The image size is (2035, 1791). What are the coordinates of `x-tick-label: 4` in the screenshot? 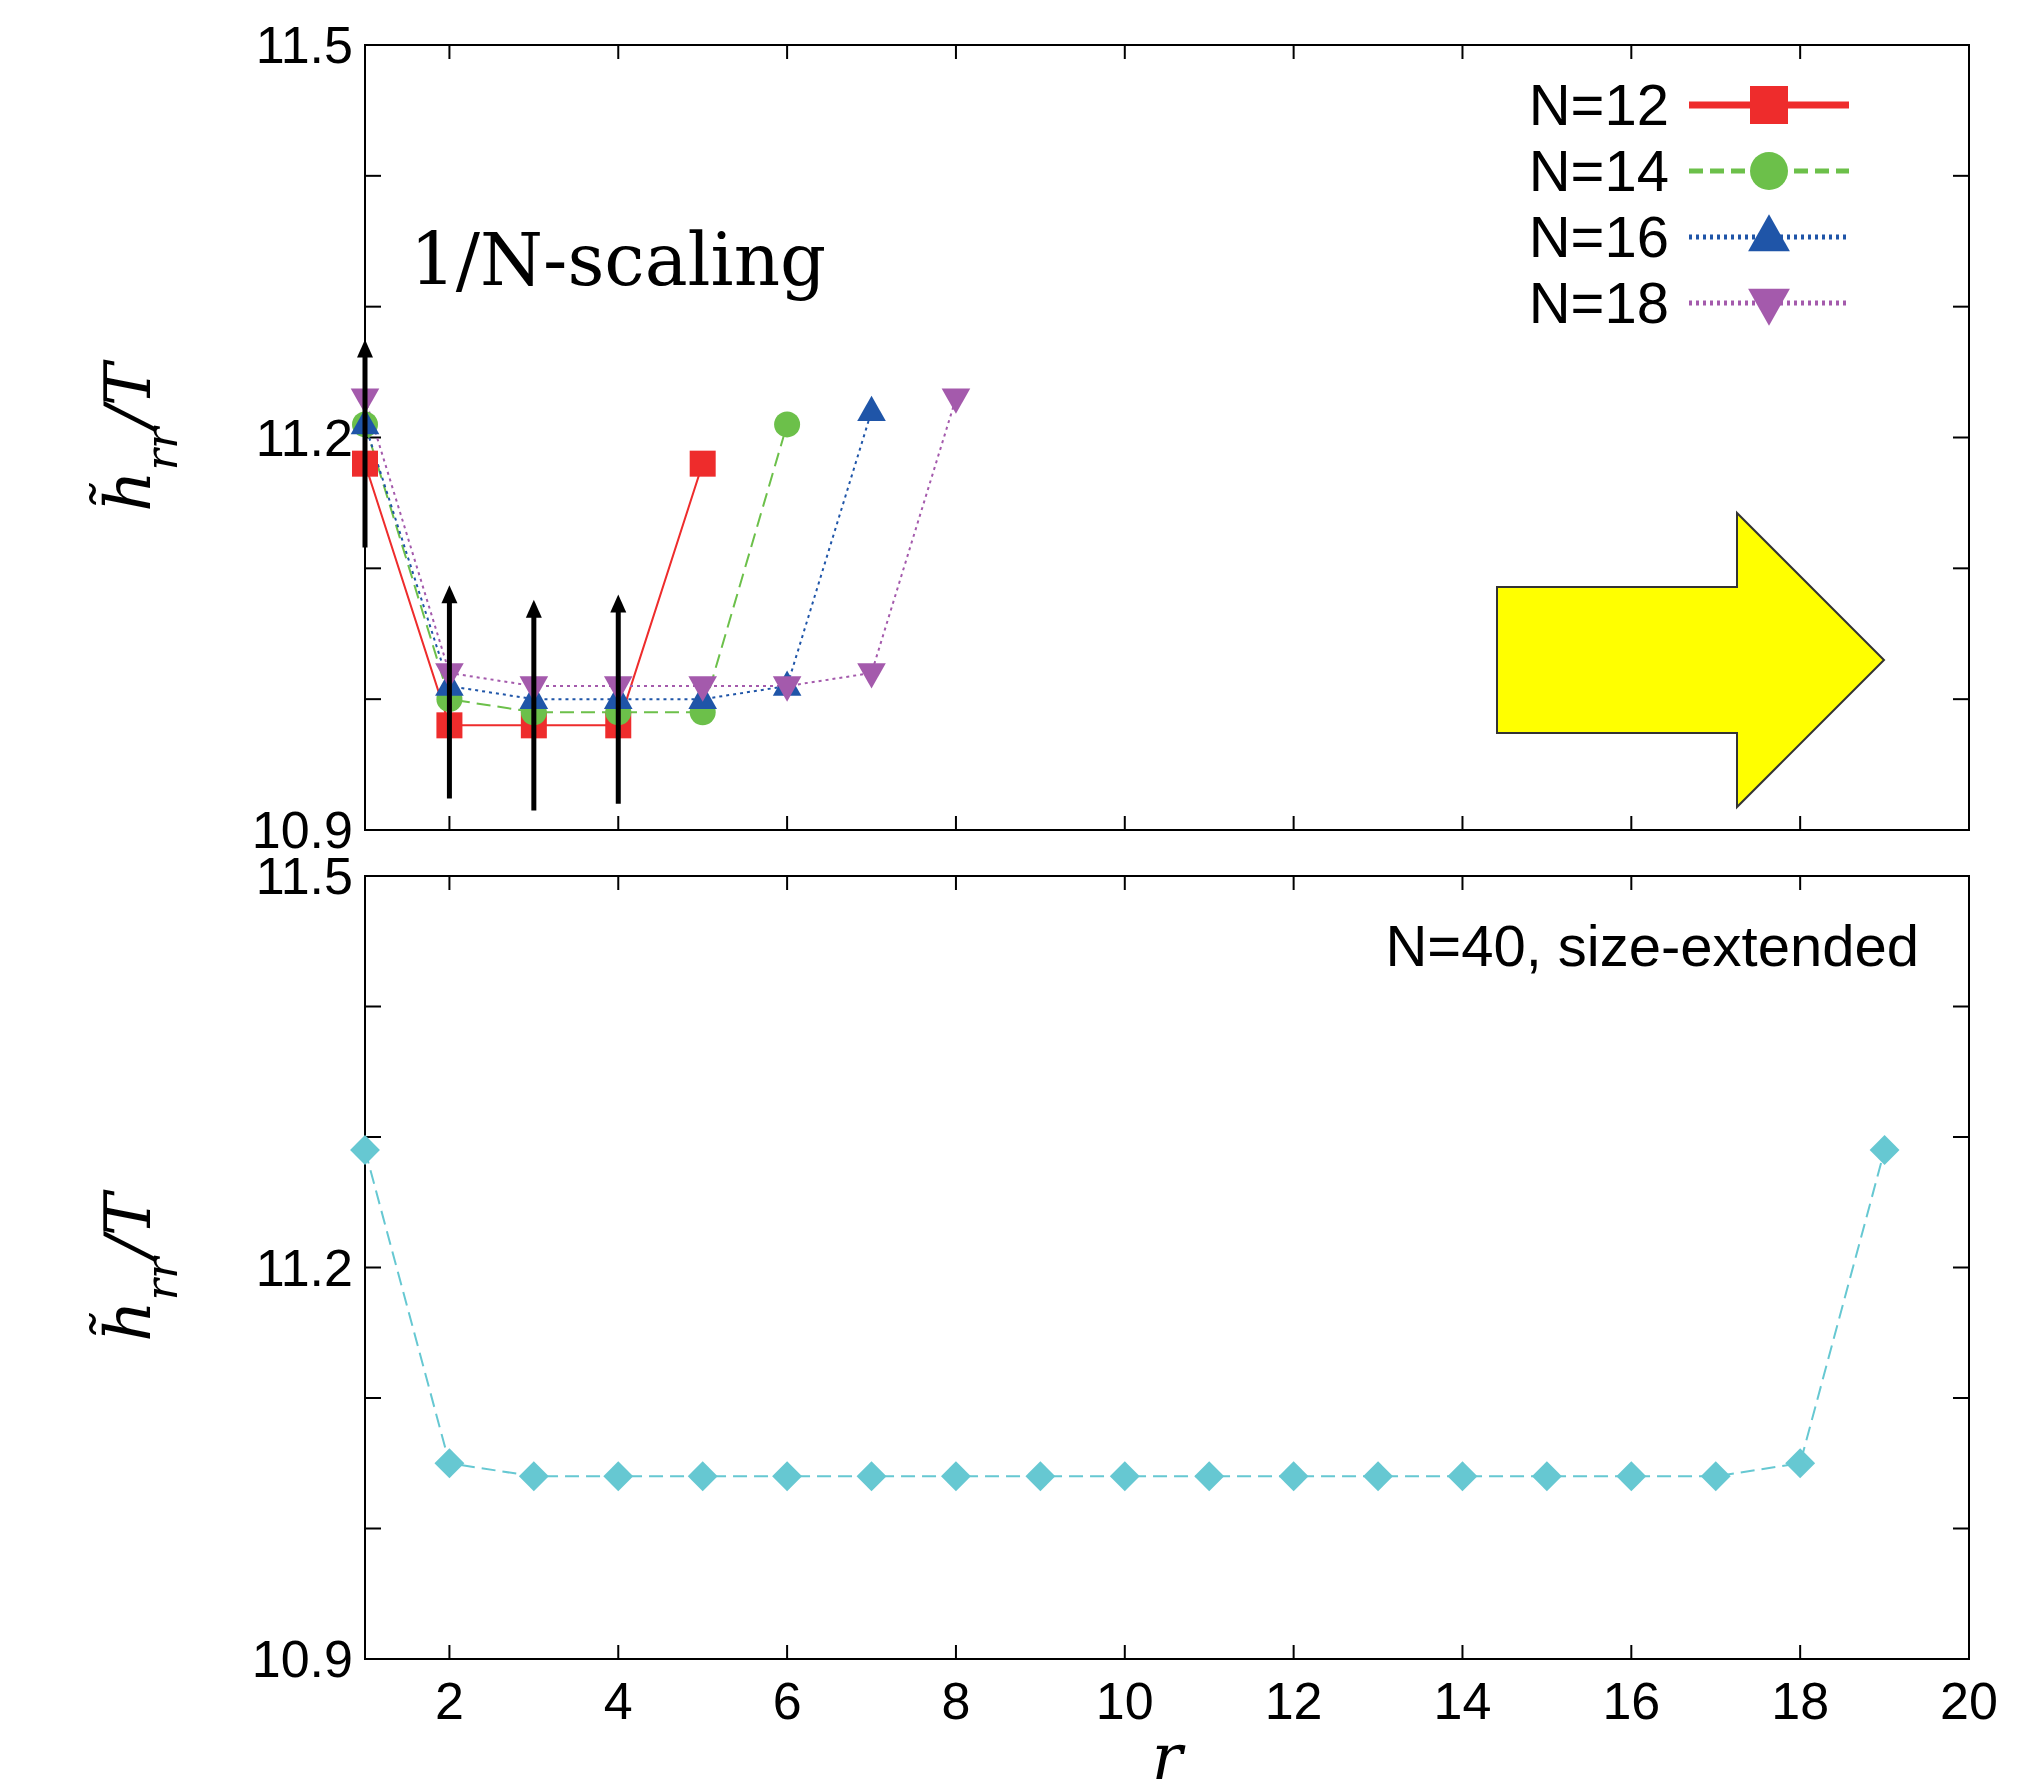 It's located at (618, 1701).